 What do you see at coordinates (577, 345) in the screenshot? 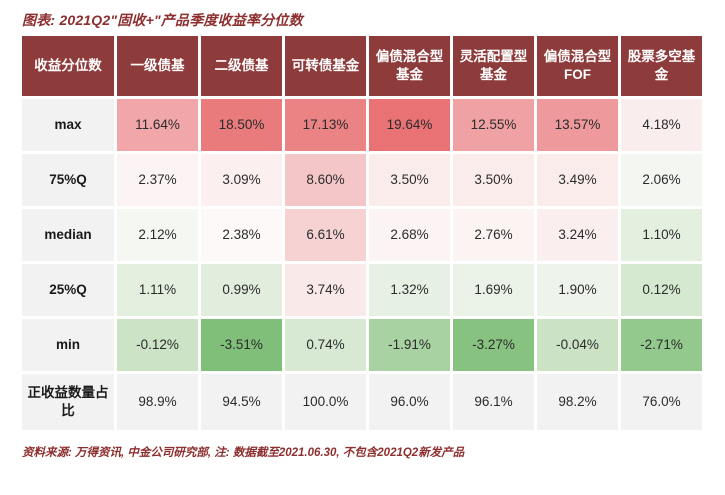
I see `value-cell: -0.04%` at bounding box center [577, 345].